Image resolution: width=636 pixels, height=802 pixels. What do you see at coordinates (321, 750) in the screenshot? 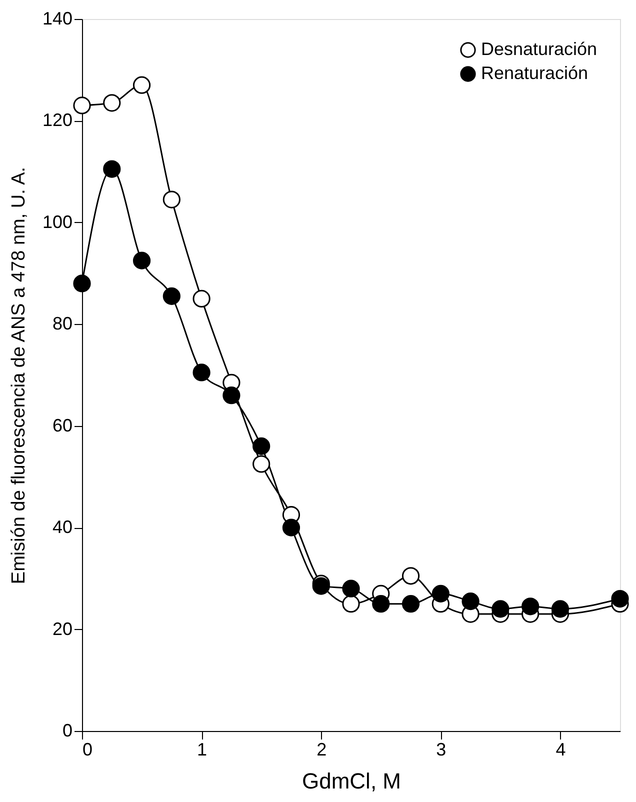
I see `x-tick-label: 2` at bounding box center [321, 750].